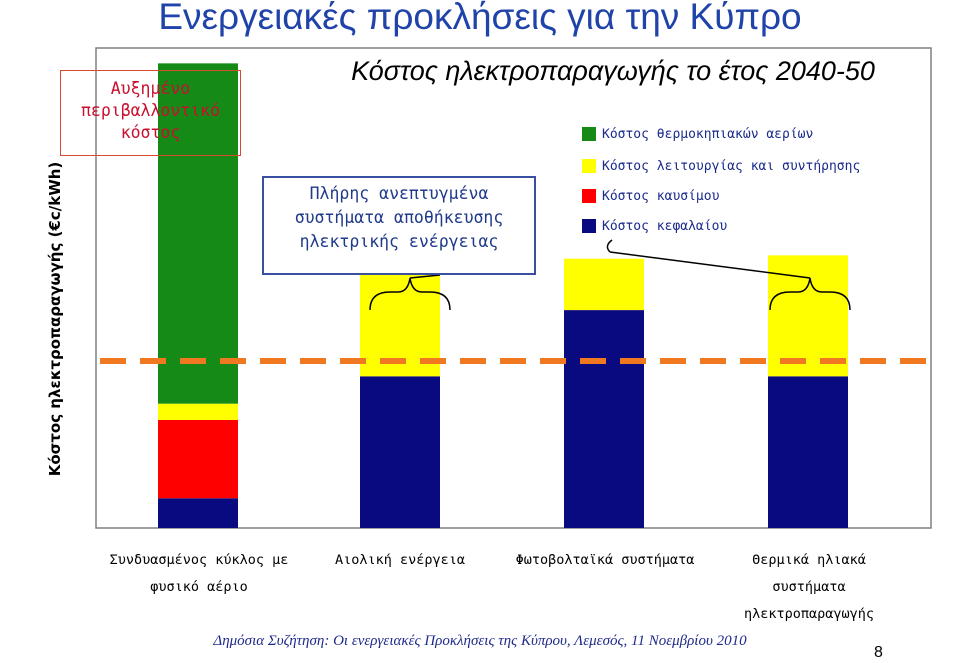 This screenshot has height=663, width=960. I want to click on legend-label-operation: Κόστος λειτουργίας και συντήρησης, so click(731, 166).